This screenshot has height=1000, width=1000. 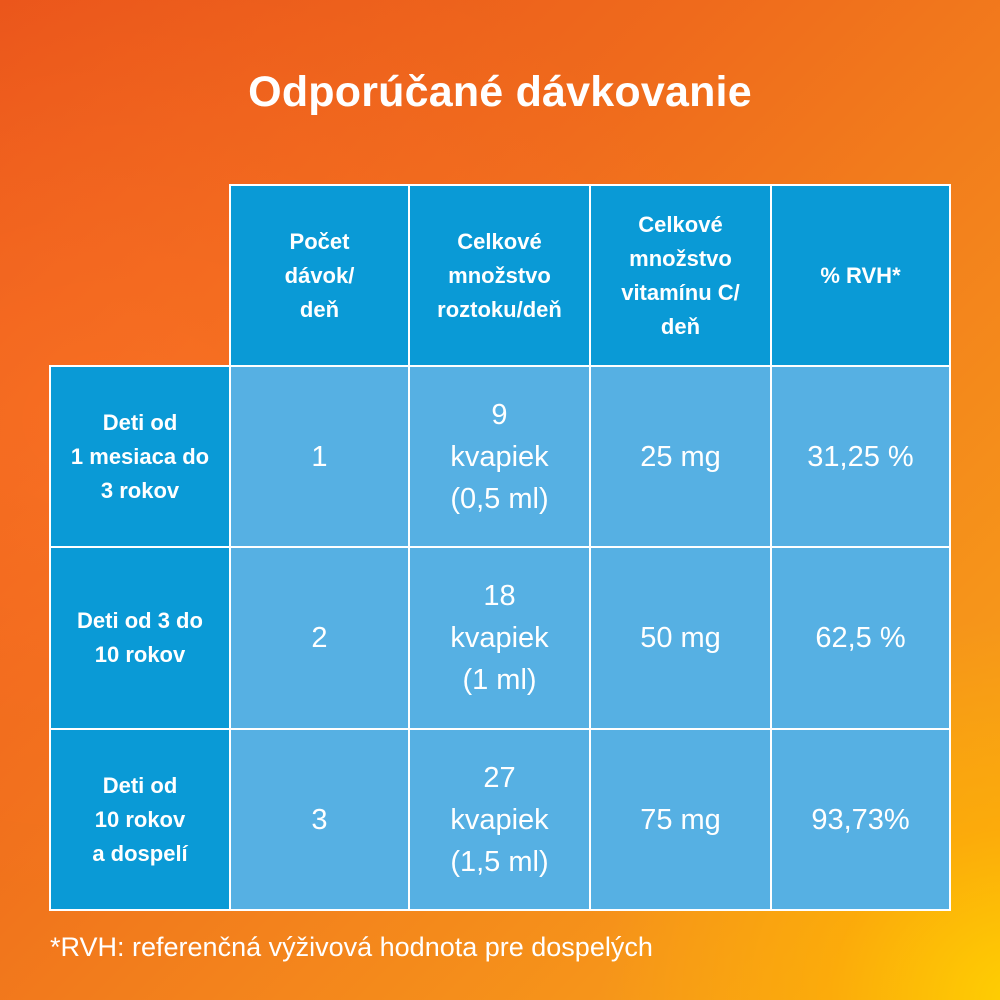 I want to click on page-title: Odporúčané dávkovanie, so click(x=500, y=92).